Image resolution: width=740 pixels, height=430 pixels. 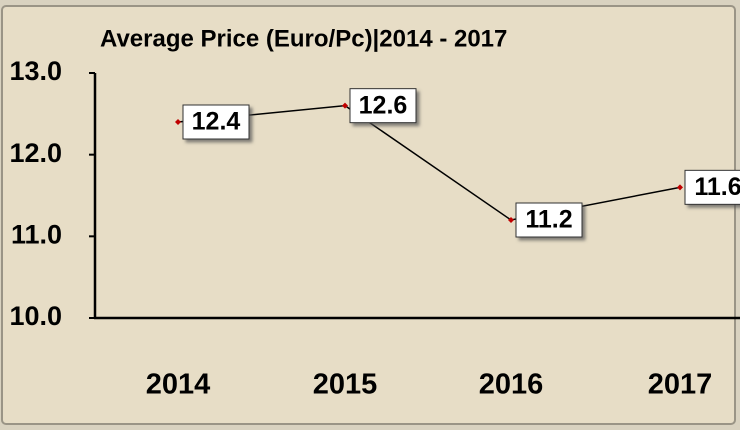 What do you see at coordinates (717, 187) in the screenshot?
I see `value-label: 11.6` at bounding box center [717, 187].